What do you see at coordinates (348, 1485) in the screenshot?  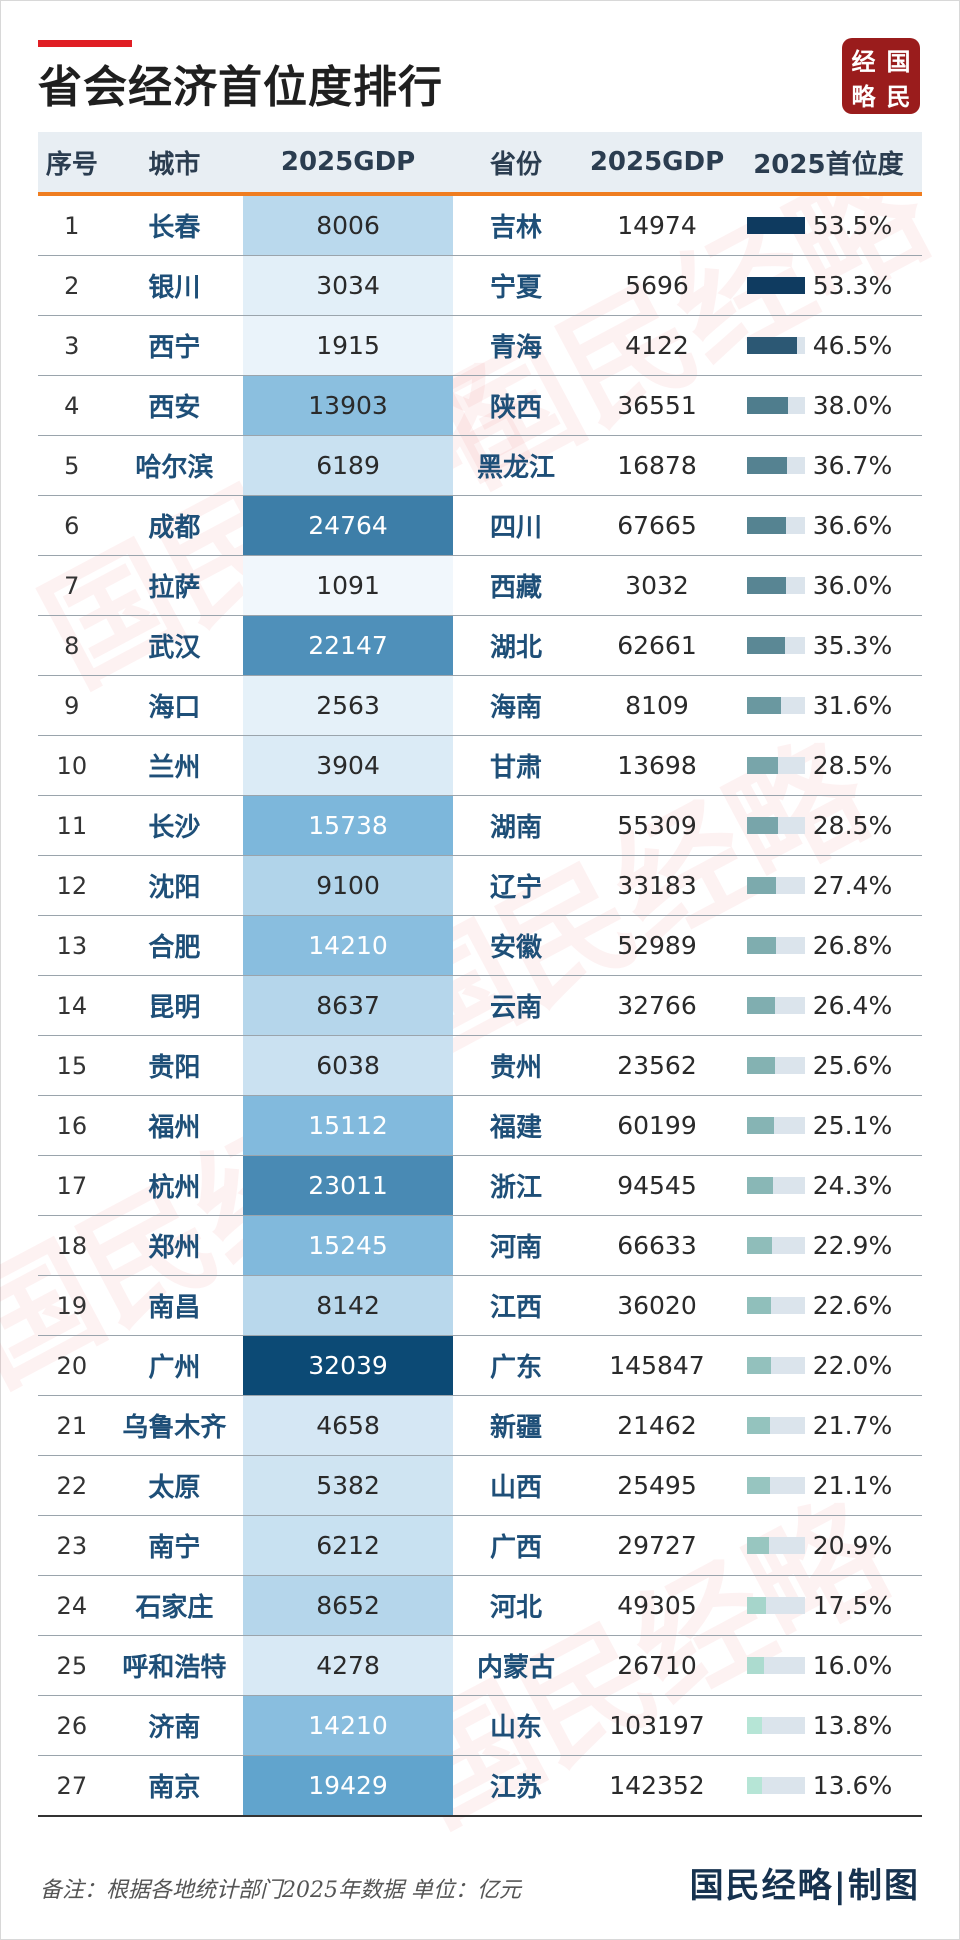 I see `city-gdp-cell: 5382` at bounding box center [348, 1485].